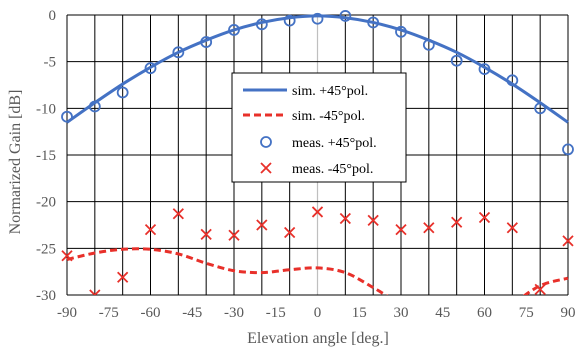  Describe the element at coordinates (15, 162) in the screenshot. I see `y-axis-title: Normarized Gain [dB]` at that location.